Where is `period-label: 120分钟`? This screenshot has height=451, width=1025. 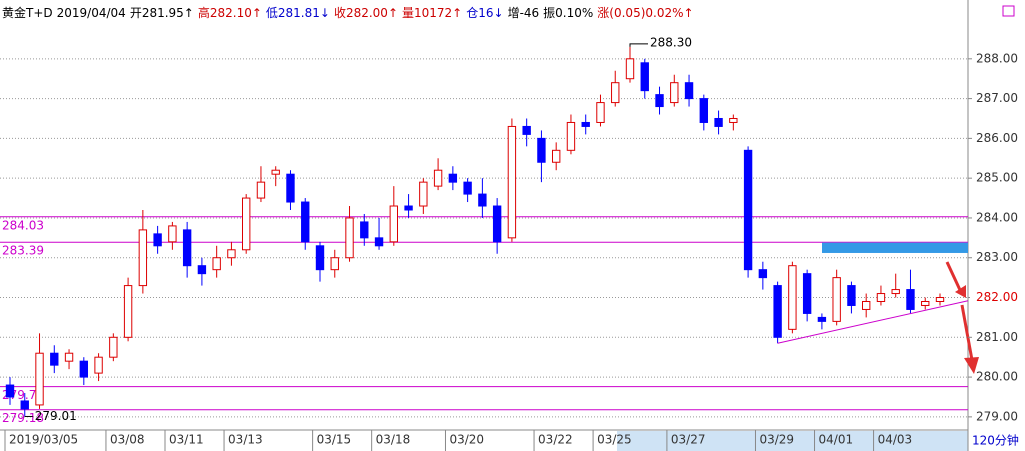
period-label: 120分钟 is located at coordinates (995, 440).